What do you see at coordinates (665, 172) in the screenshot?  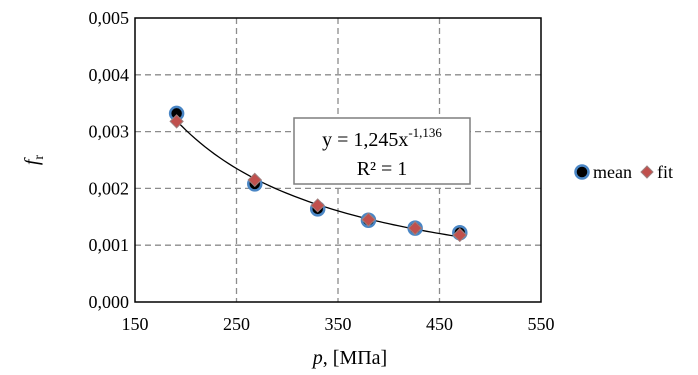 I see `legend-fit-label: fit` at bounding box center [665, 172].